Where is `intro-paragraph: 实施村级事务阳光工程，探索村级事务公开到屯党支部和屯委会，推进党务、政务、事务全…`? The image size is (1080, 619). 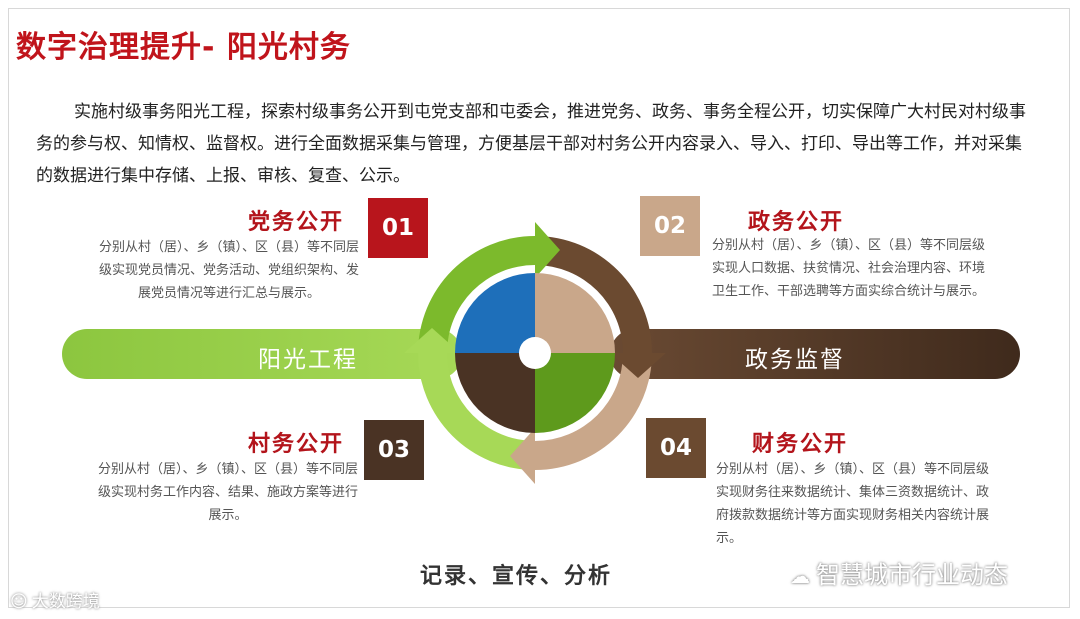
intro-paragraph: 实施村级事务阳光工程，探索村级事务公开到屯党支部和屯委会，推进党务、政务、事务全… is located at coordinates (531, 144).